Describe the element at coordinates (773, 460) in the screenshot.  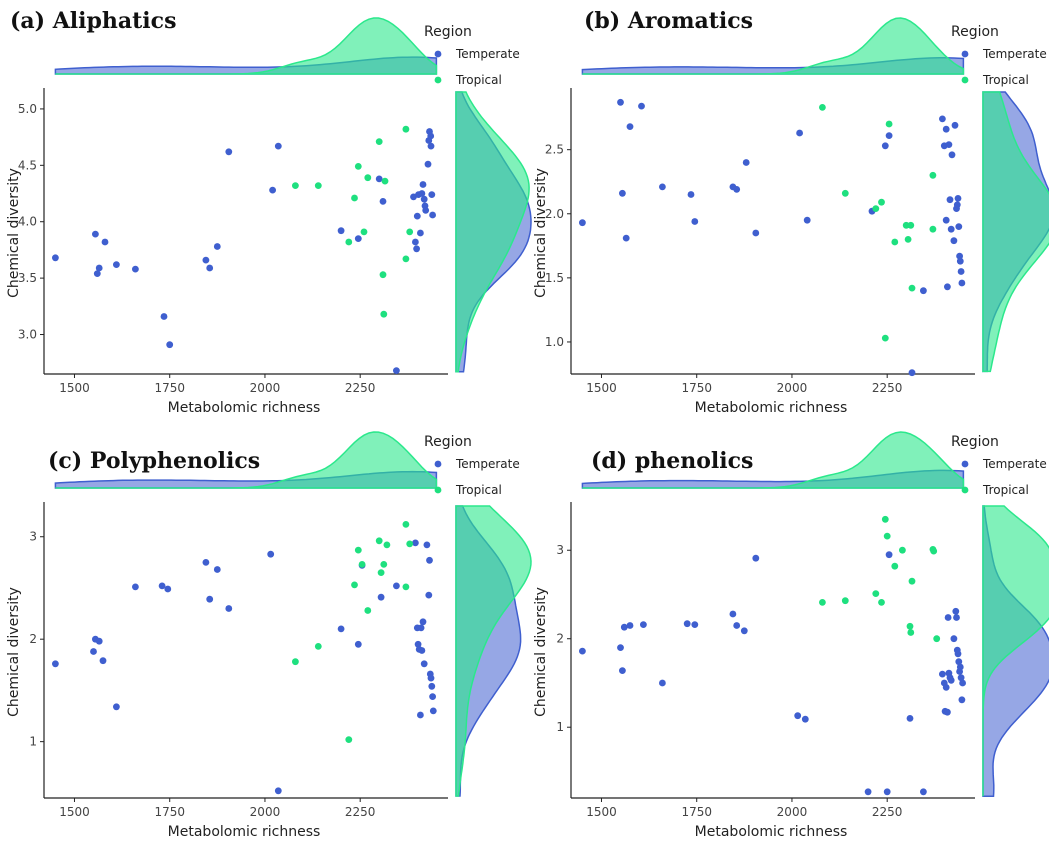
I see `top-marginal-density` at that location.